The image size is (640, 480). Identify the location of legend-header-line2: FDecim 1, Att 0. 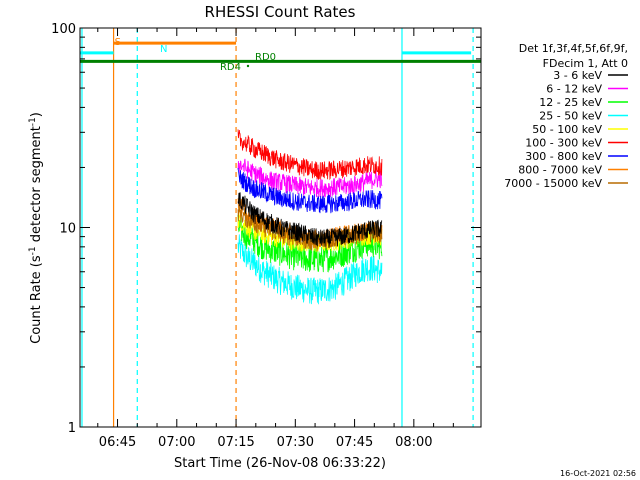
(585, 63).